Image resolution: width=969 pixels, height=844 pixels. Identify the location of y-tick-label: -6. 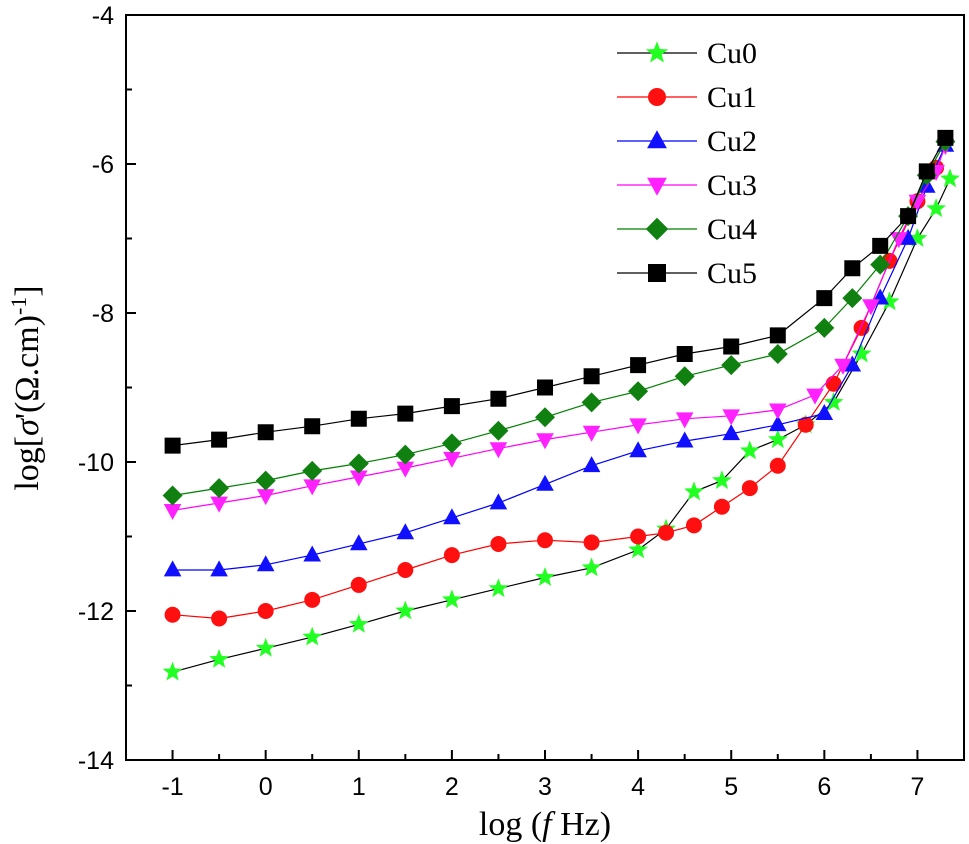
(103, 165).